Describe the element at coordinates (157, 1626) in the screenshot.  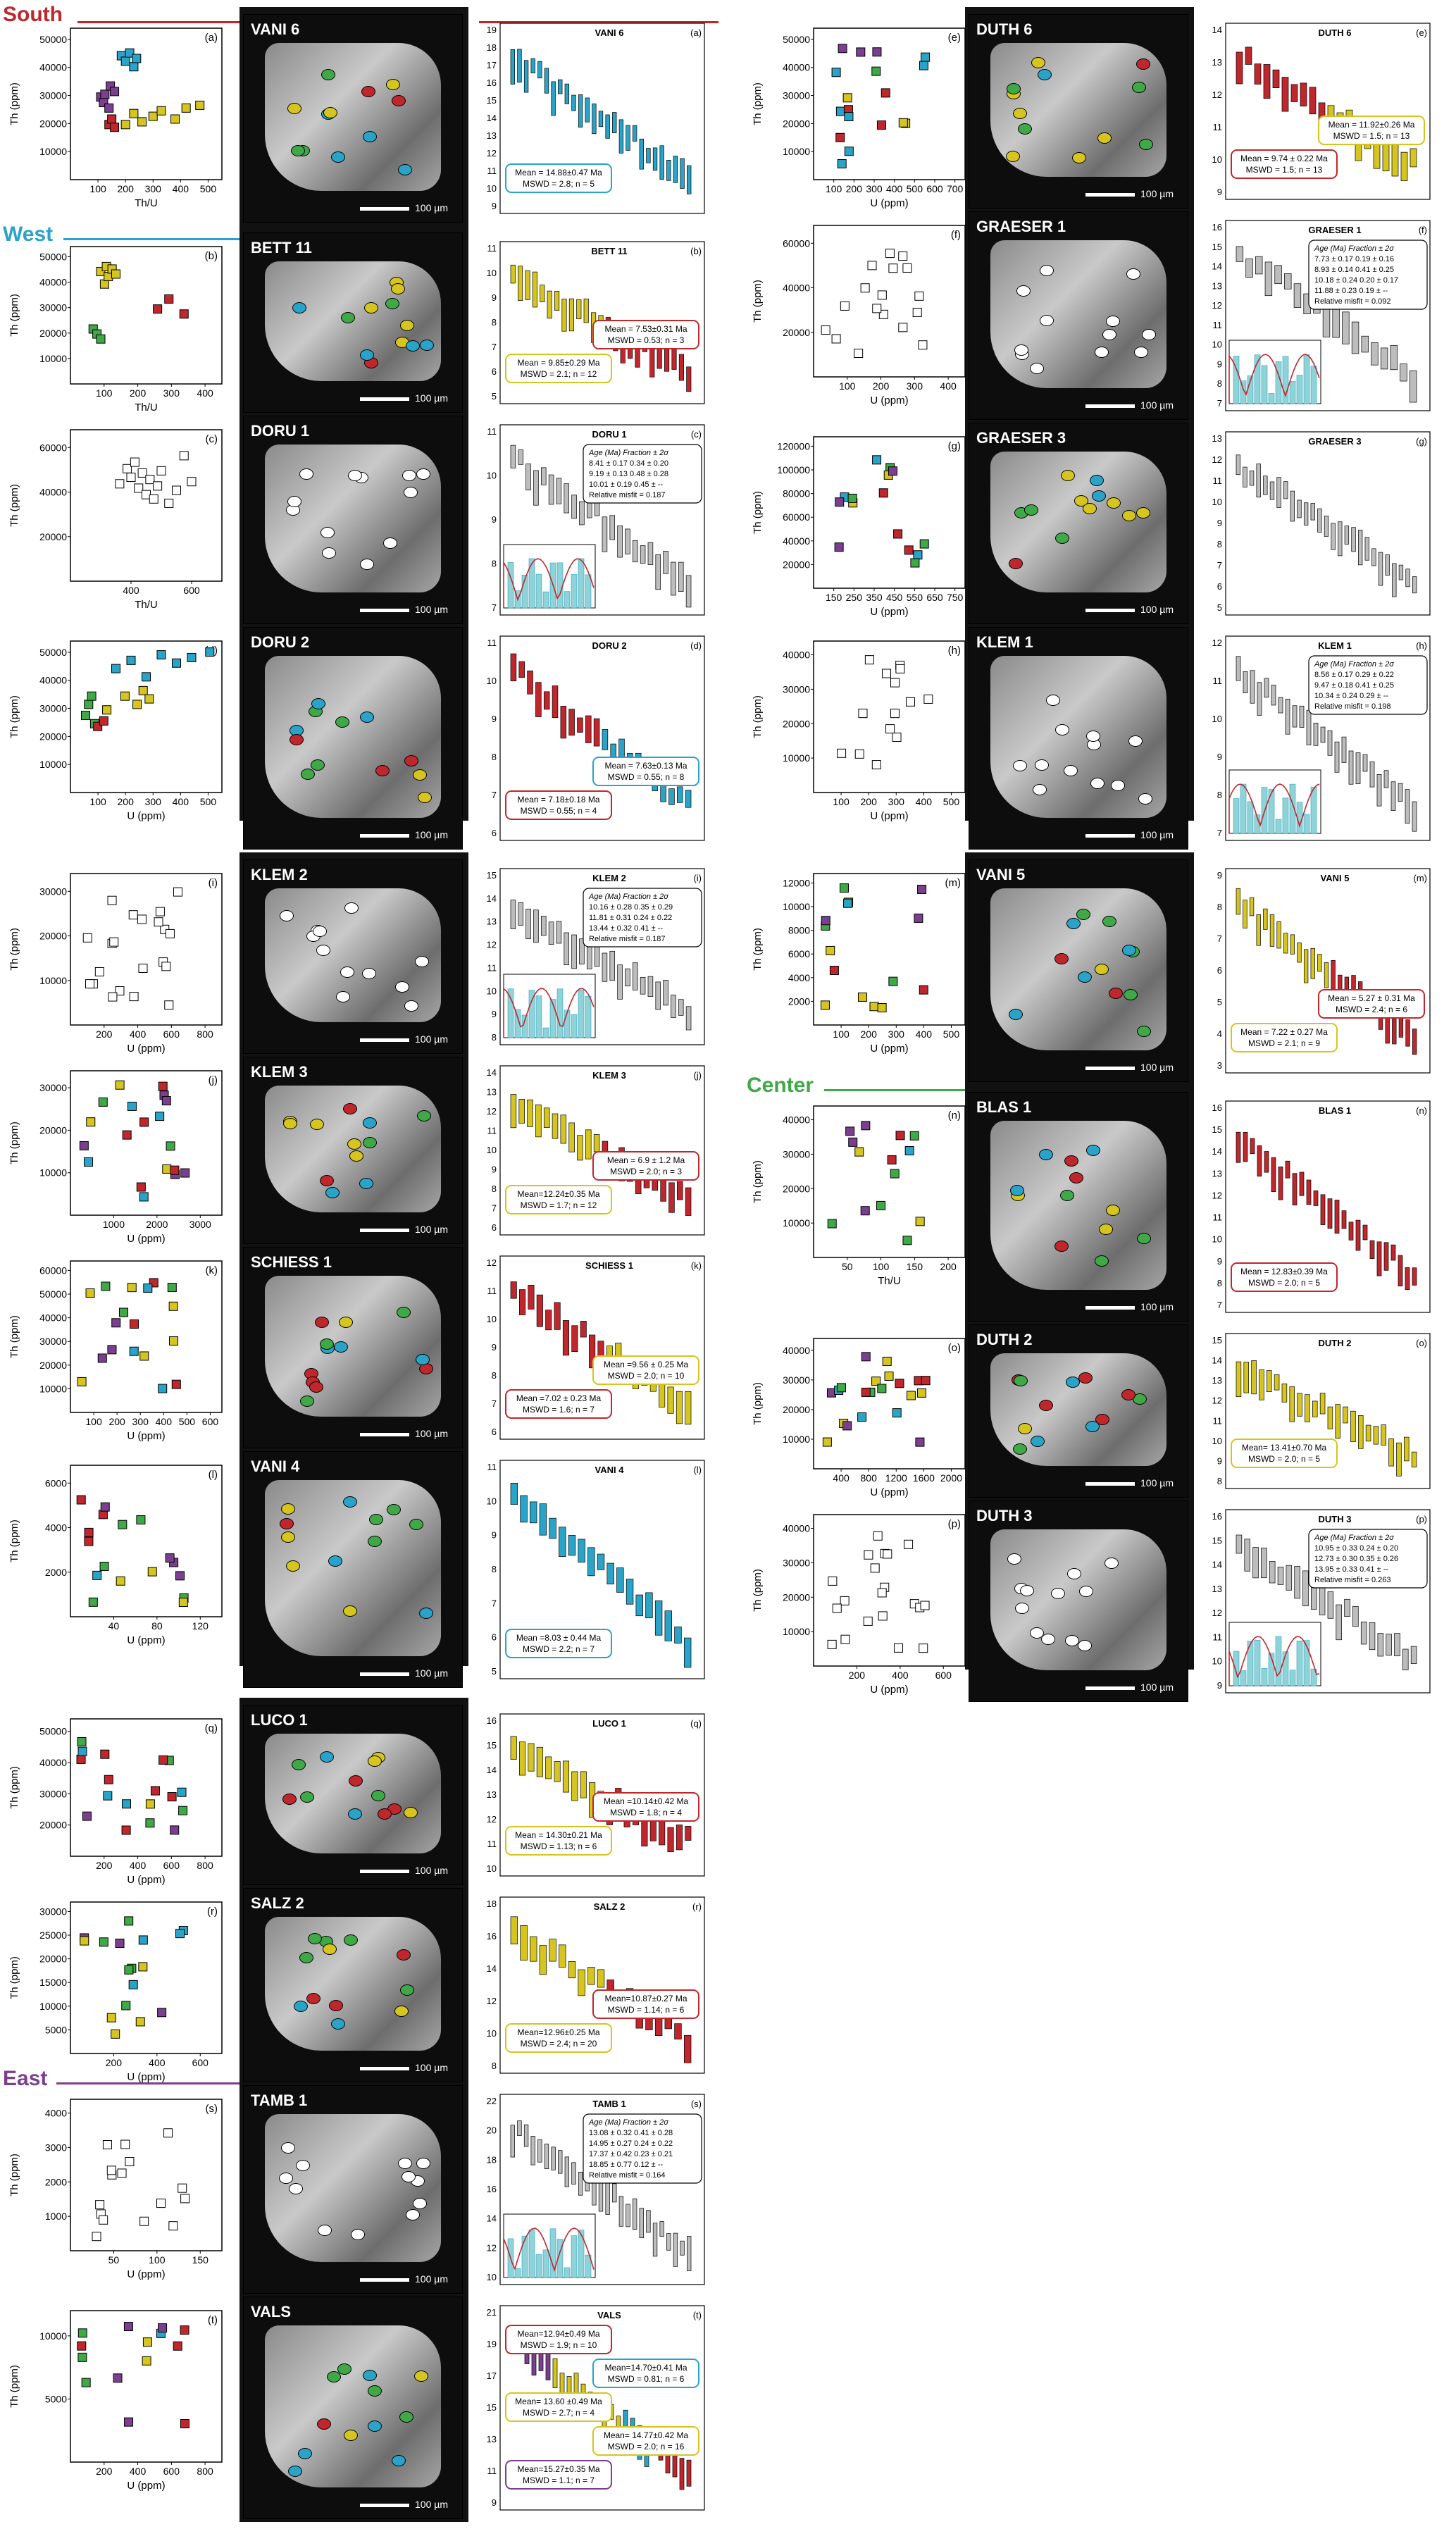
I see `x-tick-label: 80` at that location.